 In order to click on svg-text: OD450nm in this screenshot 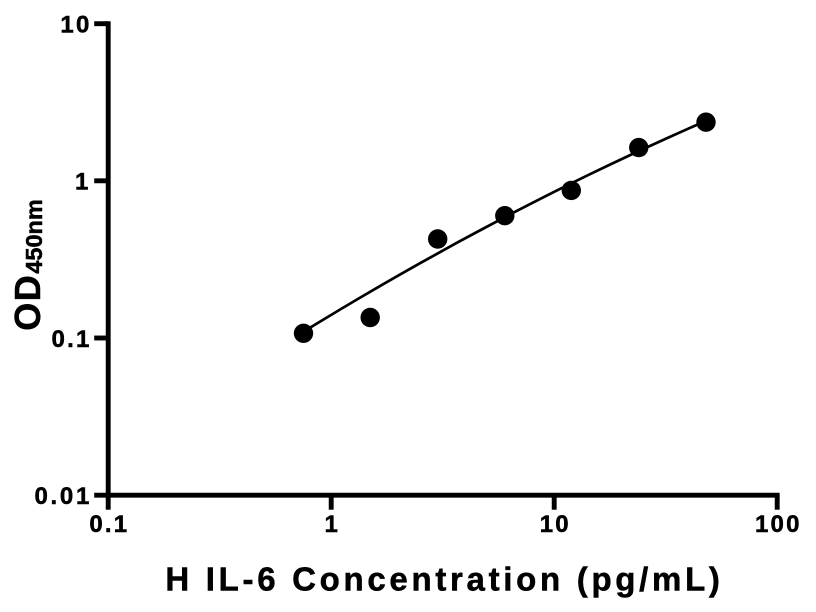, I will do `click(27, 264)`.